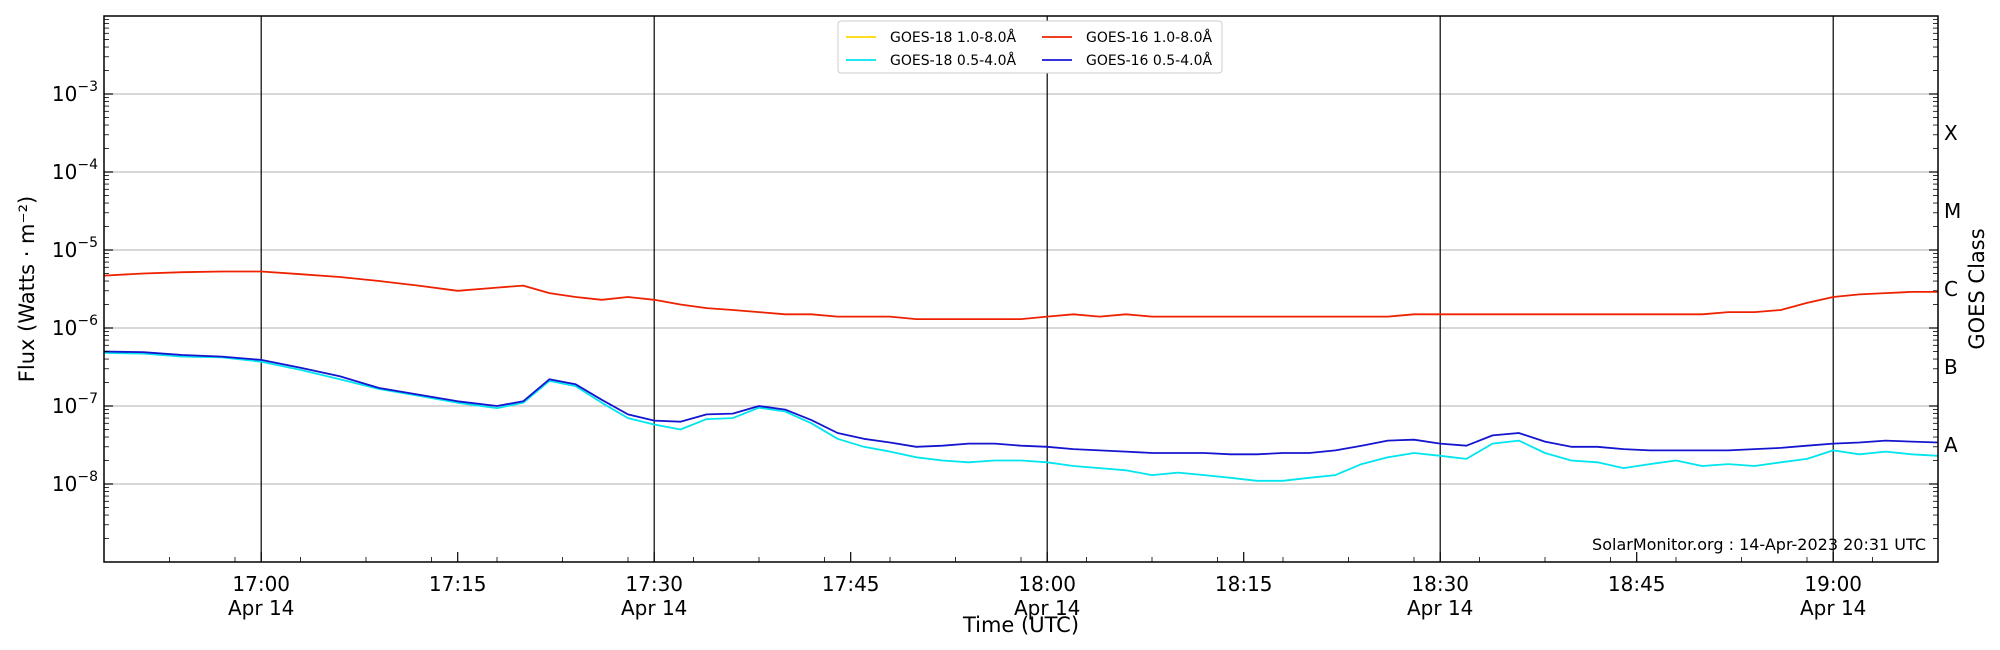 Image resolution: width=2000 pixels, height=650 pixels. Describe the element at coordinates (1951, 367) in the screenshot. I see `goes-class-label: B` at that location.